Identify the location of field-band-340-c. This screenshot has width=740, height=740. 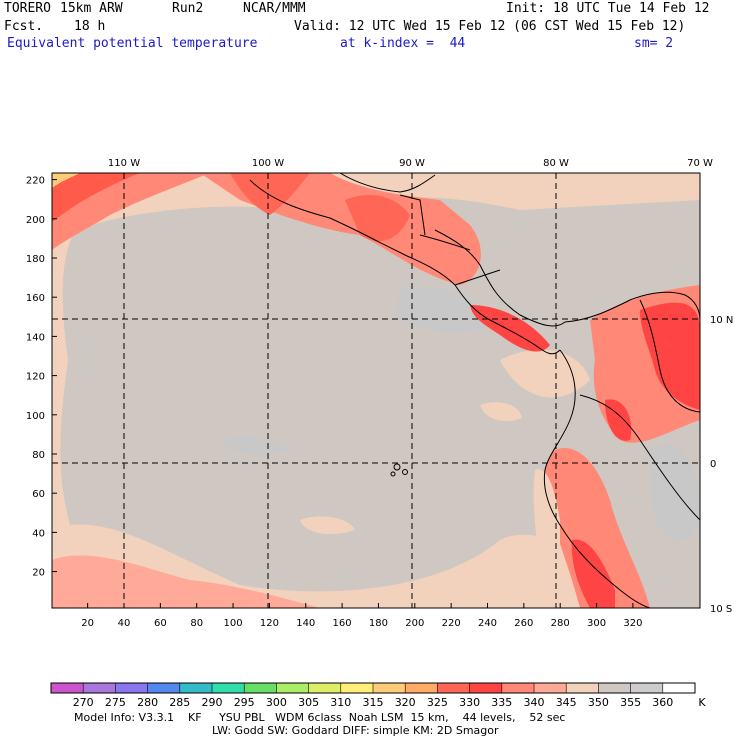
(327, 525).